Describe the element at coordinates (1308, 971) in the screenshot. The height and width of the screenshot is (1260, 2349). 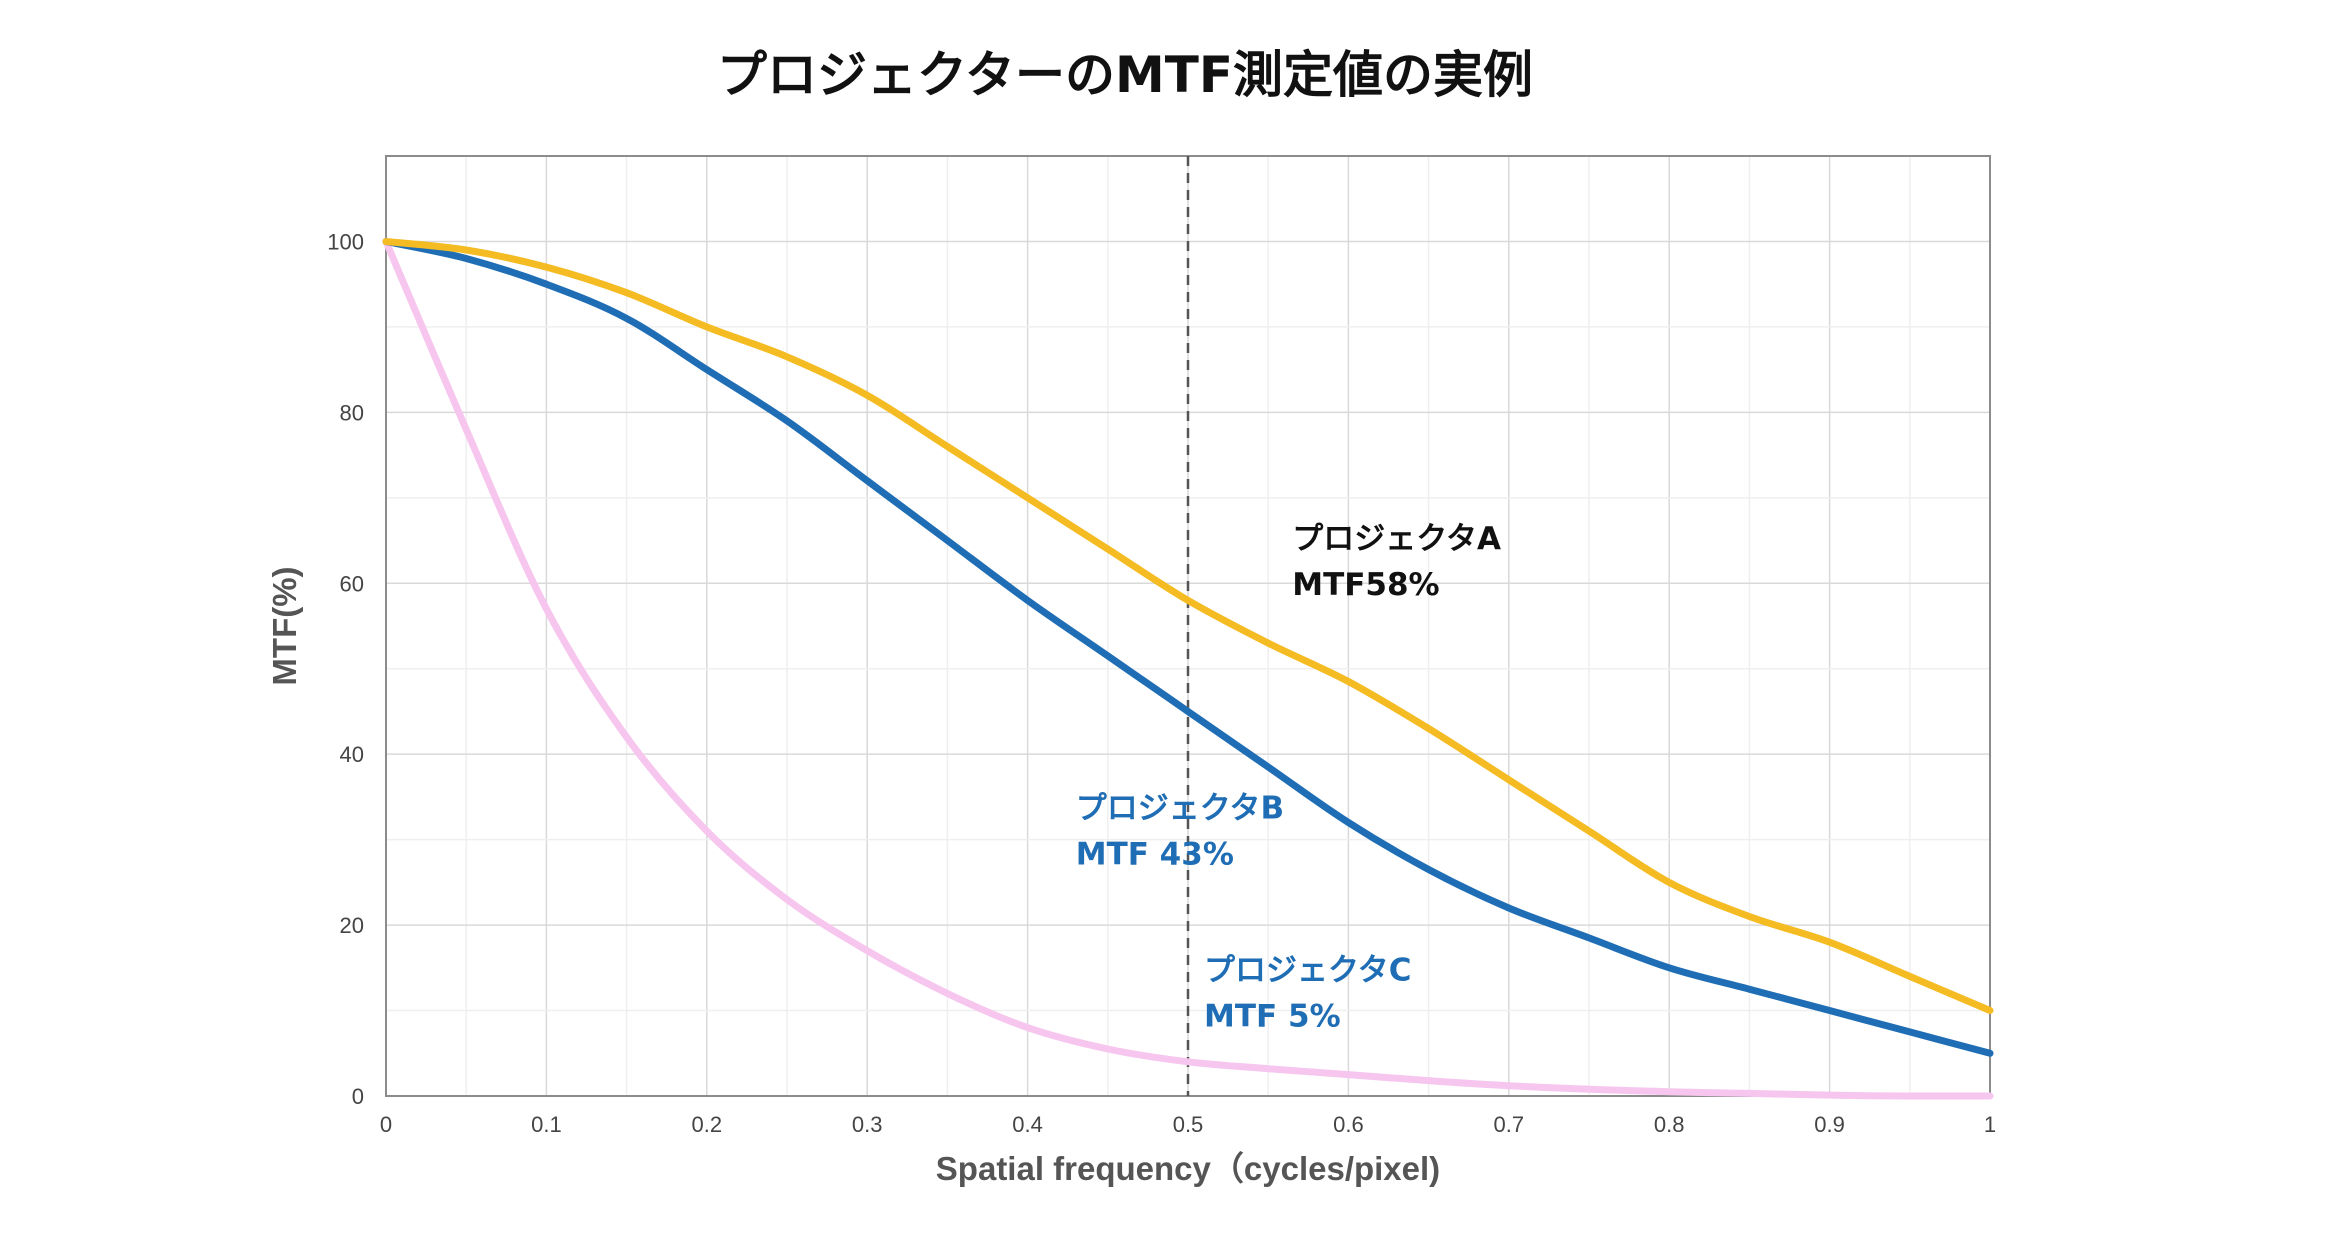
I see `annotation-title: プロジェクタC` at that location.